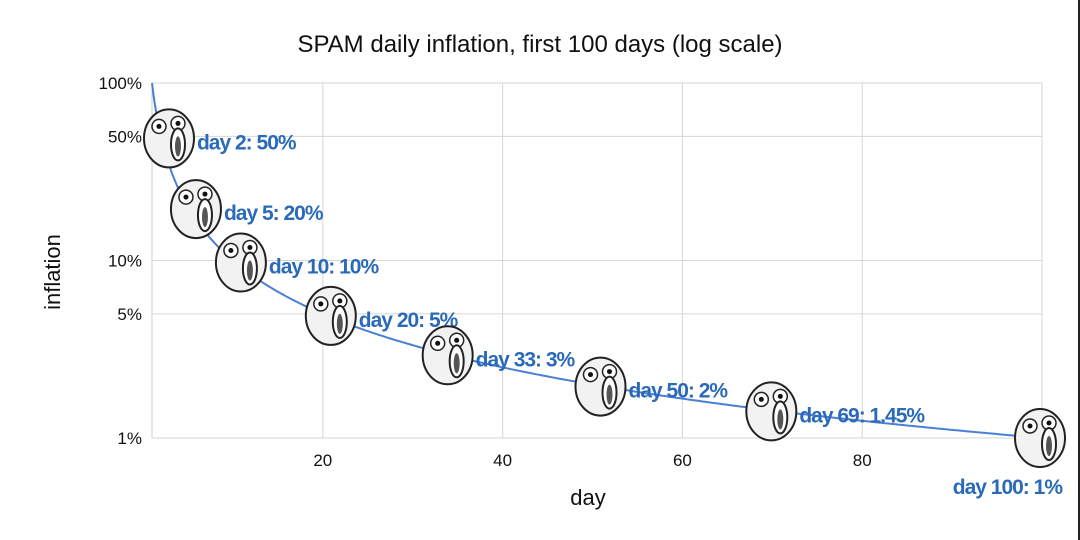 The image size is (1080, 540). What do you see at coordinates (125, 261) in the screenshot?
I see `y-tick-label: 10%` at bounding box center [125, 261].